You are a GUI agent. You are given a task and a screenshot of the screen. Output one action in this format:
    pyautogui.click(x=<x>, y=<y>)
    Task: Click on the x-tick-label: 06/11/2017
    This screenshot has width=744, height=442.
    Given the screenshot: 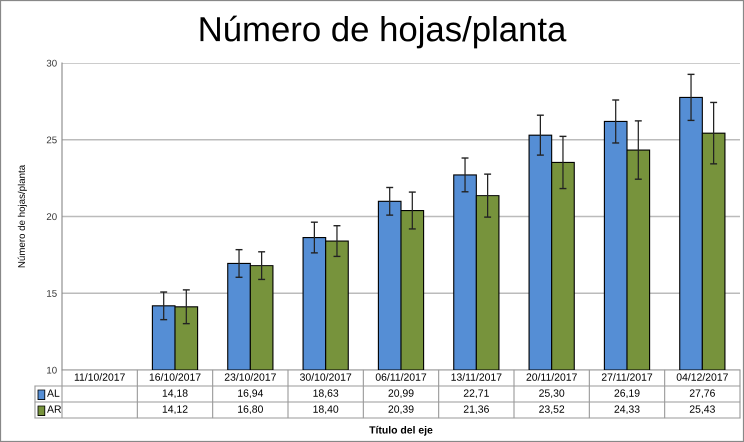 What is the action you would take?
    pyautogui.click(x=401, y=377)
    